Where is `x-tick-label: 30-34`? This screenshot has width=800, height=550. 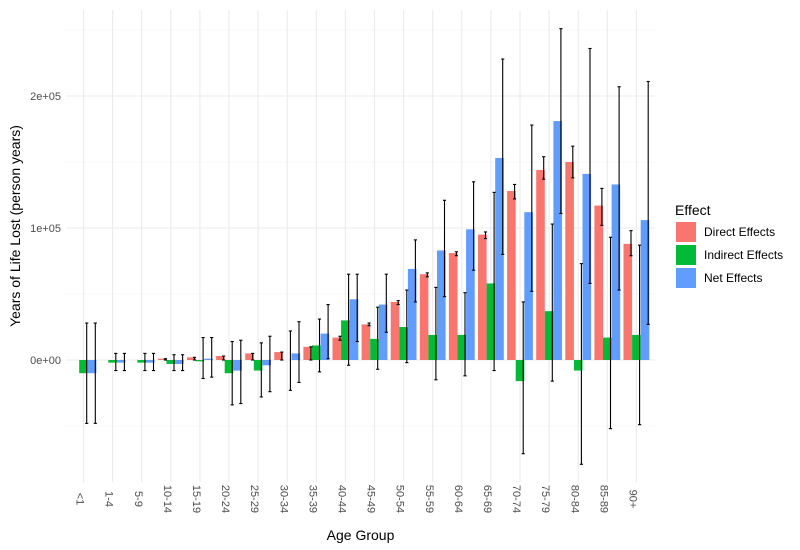 x-tick-label: 30-34 is located at coordinates (283, 499).